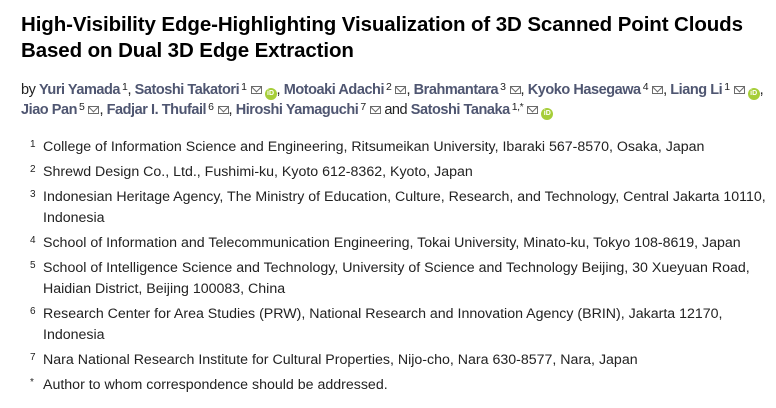 The image size is (776, 408). I want to click on affiliation-number: 6, so click(33, 311).